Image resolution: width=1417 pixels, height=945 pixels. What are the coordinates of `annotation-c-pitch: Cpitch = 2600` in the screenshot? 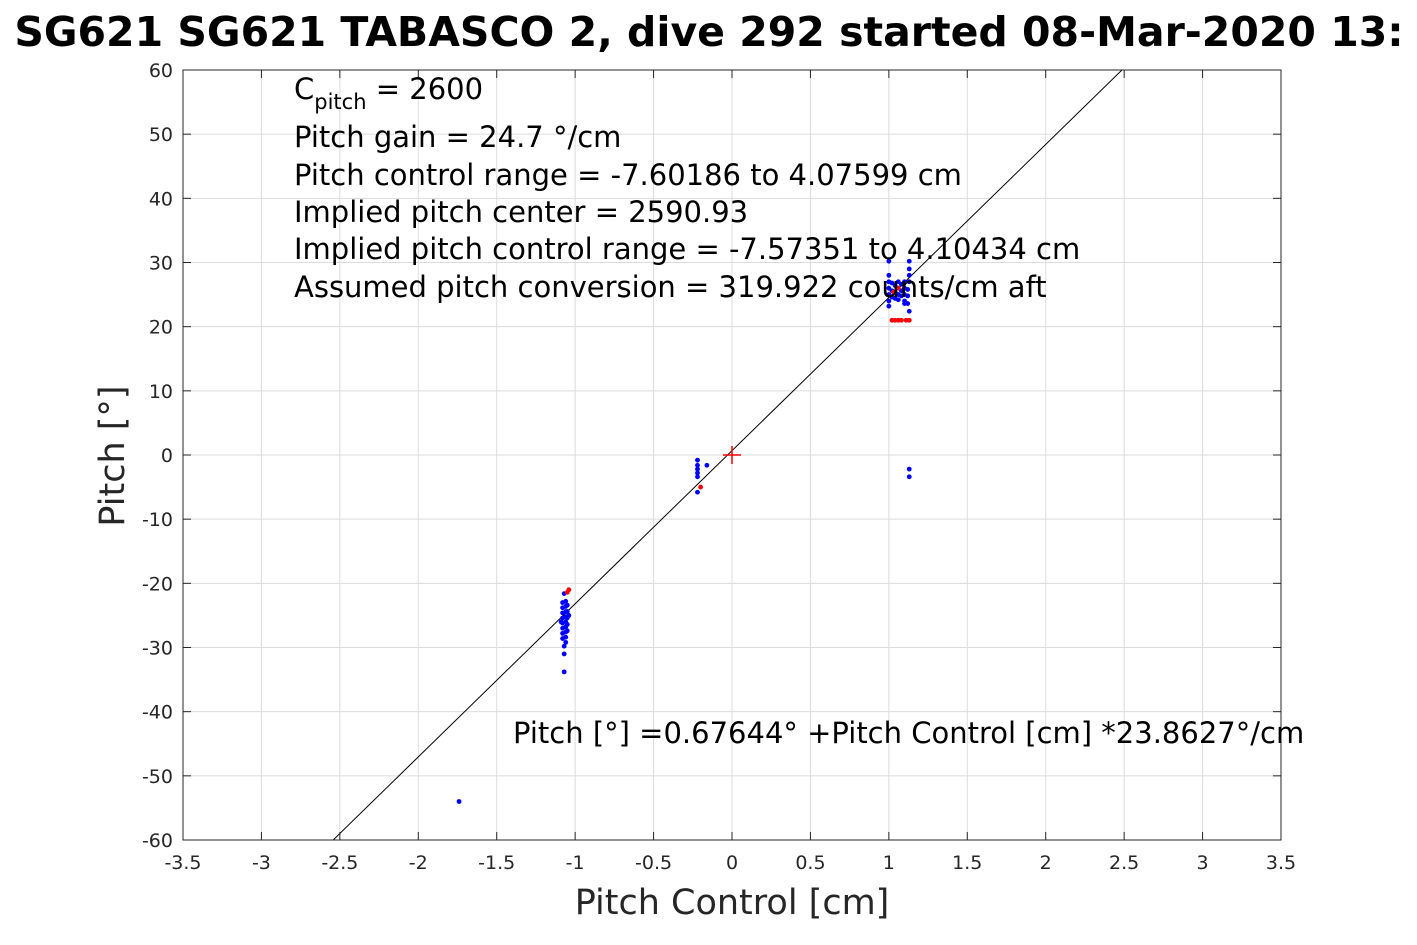 It's located at (388, 93).